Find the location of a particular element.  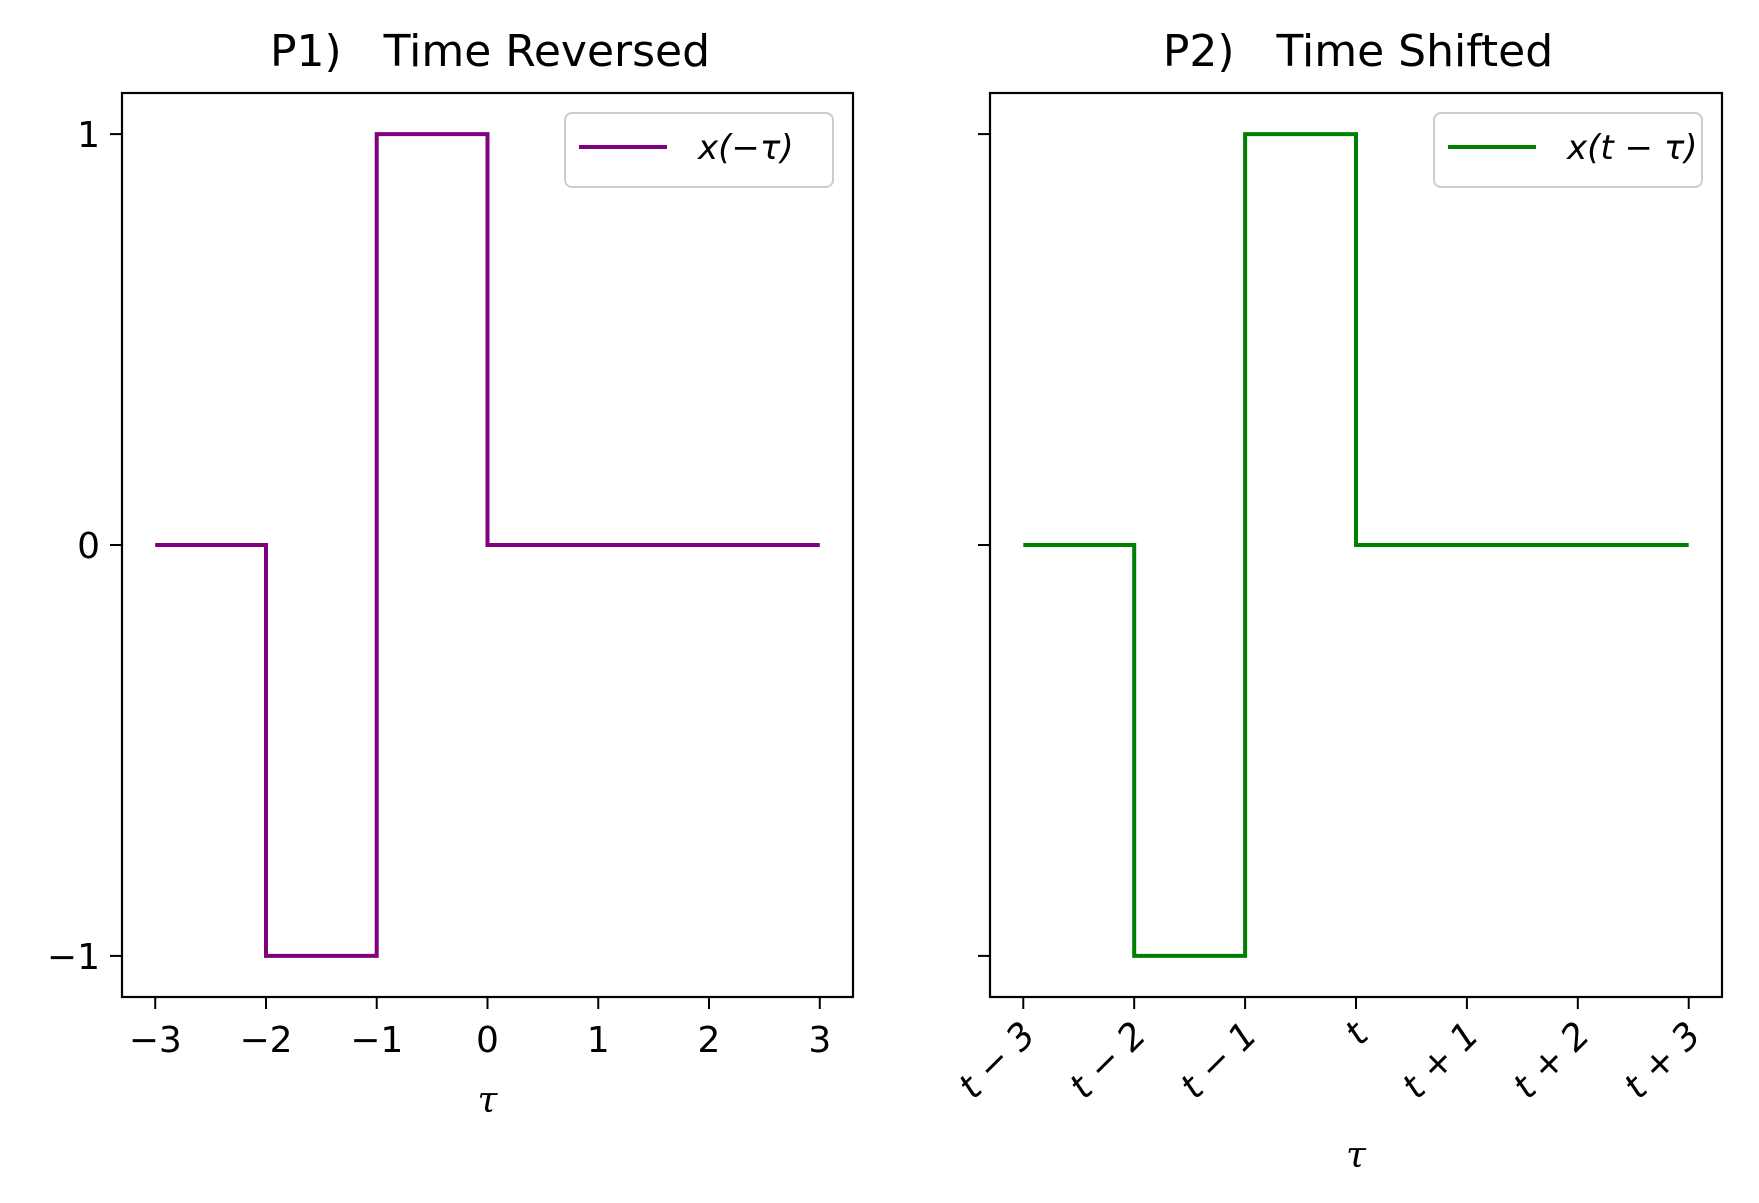

x-tick-label: t − 1 is located at coordinates (1219, 1060).